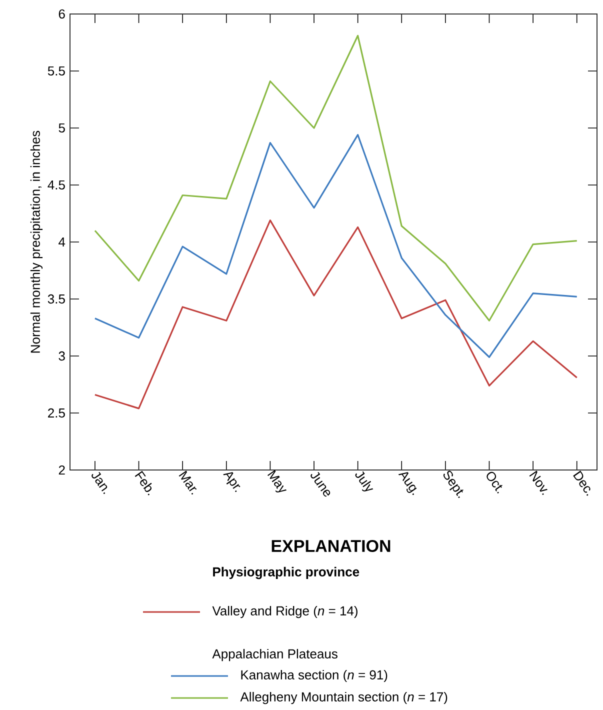 The image size is (603, 710). What do you see at coordinates (100, 483) in the screenshot?
I see `x-tick-label: Jan.` at bounding box center [100, 483].